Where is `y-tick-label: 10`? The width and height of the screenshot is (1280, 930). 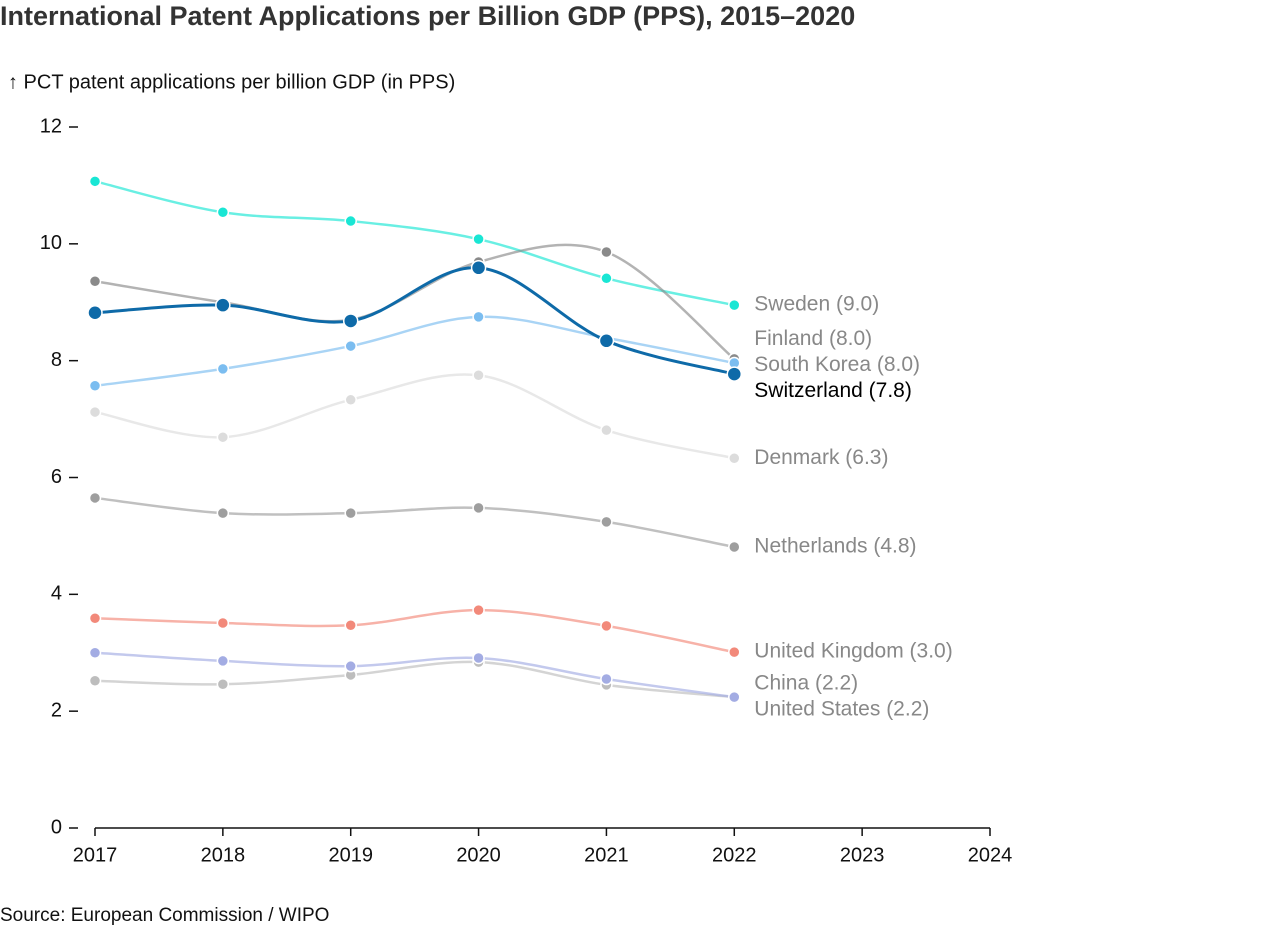 y-tick-label: 10 is located at coordinates (51, 243).